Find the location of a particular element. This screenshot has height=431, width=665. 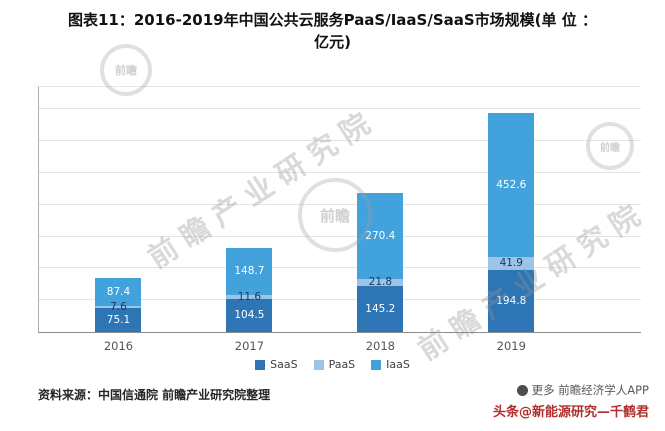

bar-segment-saas-2018 is located at coordinates (380, 308).